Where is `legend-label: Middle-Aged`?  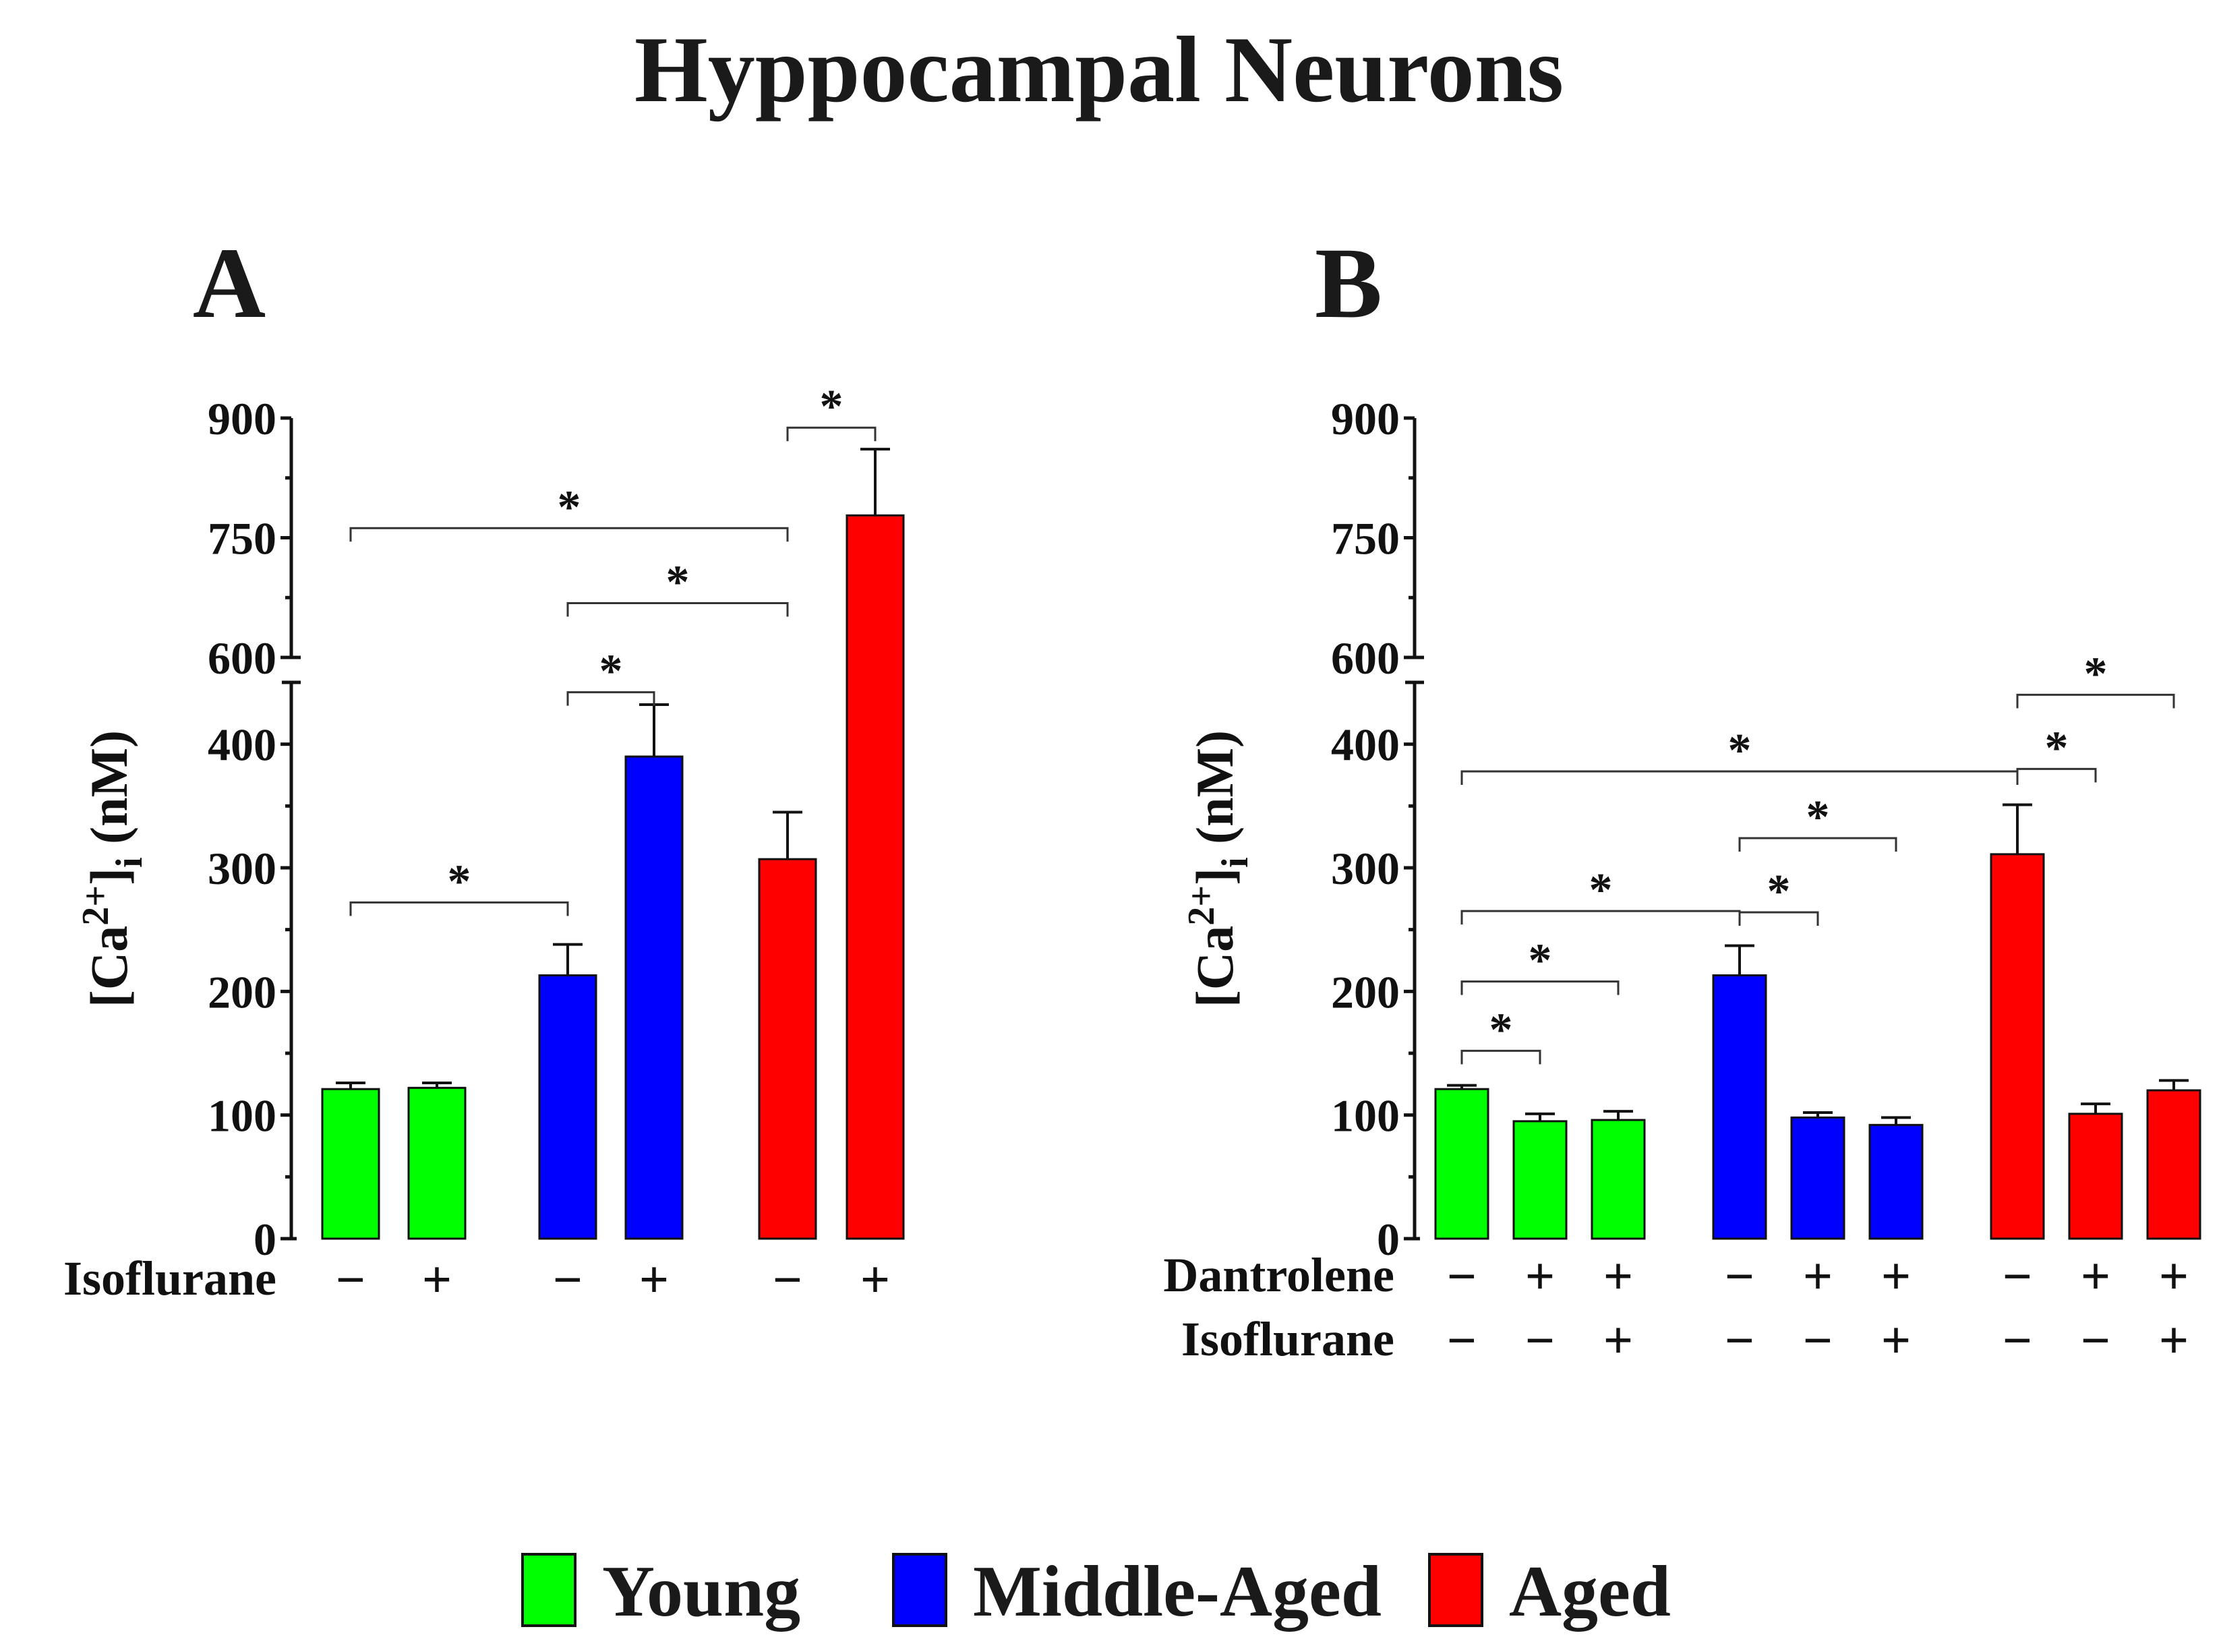
legend-label: Middle-Aged is located at coordinates (1177, 1592).